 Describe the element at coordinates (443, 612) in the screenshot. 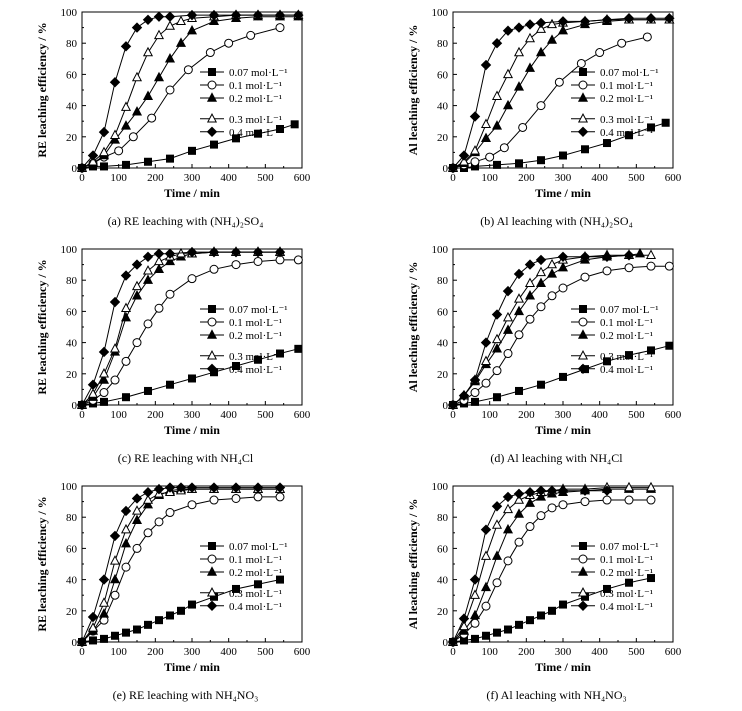

I see `y-tick-label: 20` at that location.